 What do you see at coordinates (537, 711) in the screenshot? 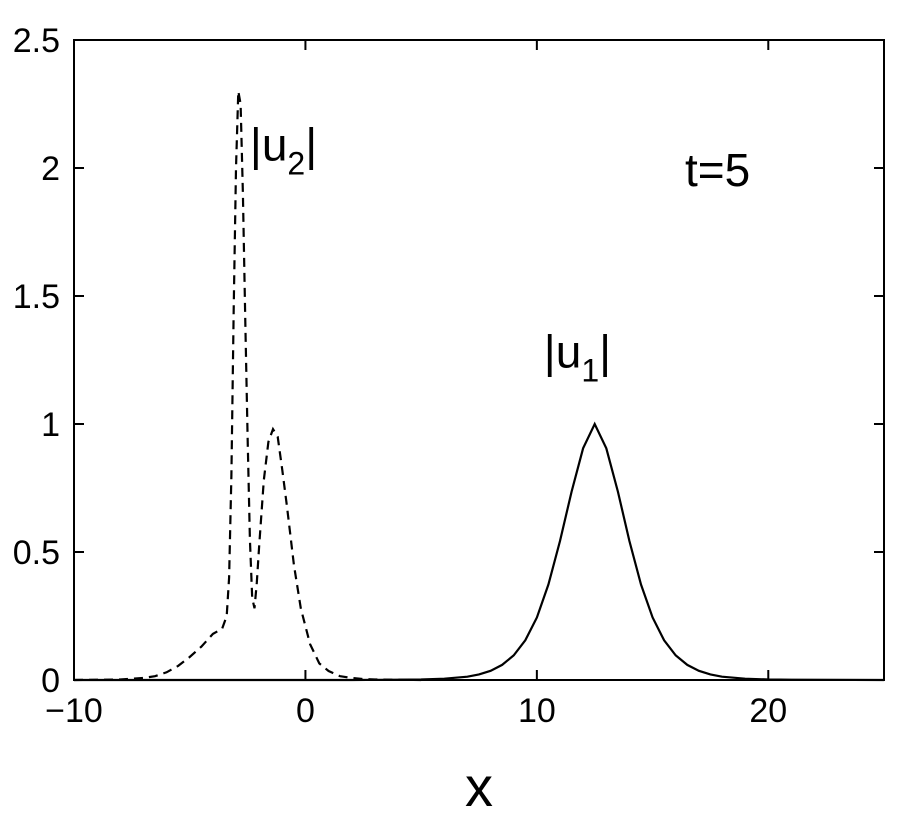
I see `x-tick-label: 10` at bounding box center [537, 711].